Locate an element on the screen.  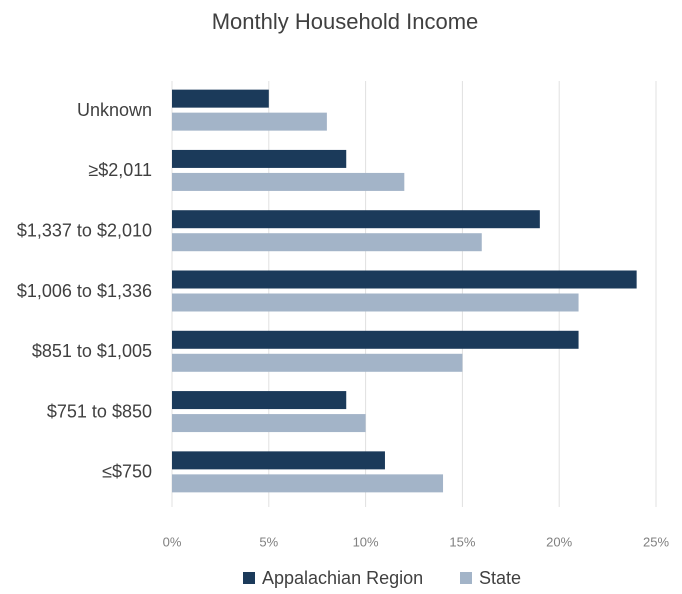
x-tick-label: 15% is located at coordinates (462, 541).